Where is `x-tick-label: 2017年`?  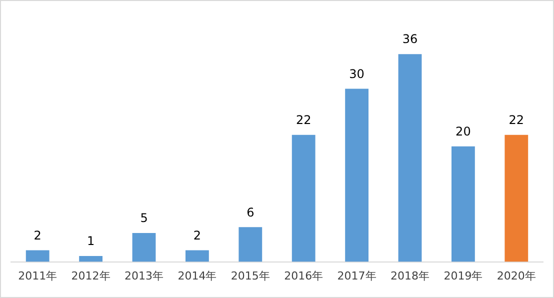 x-tick-label: 2017年 is located at coordinates (356, 275).